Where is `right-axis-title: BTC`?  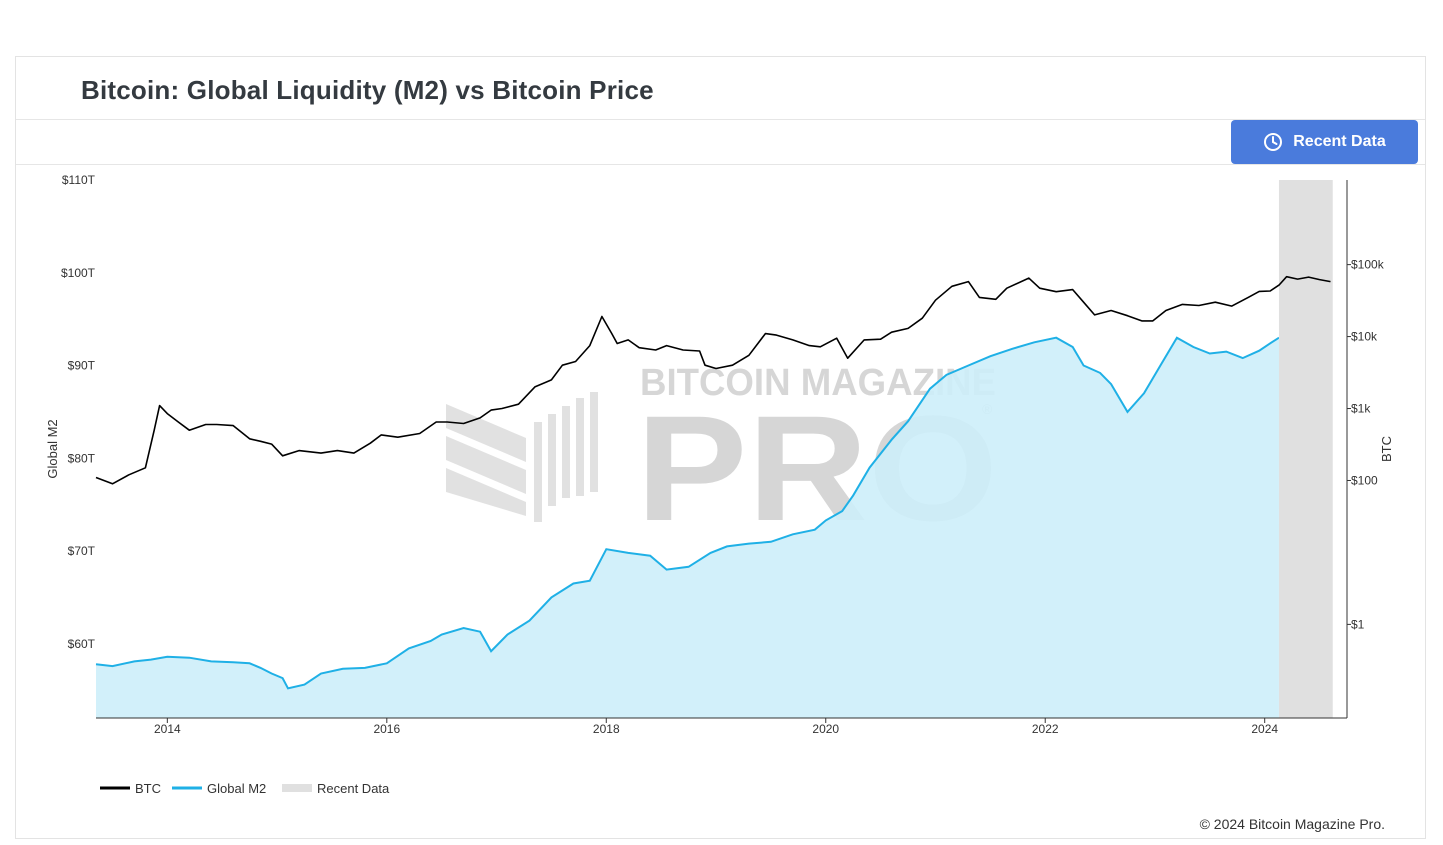
right-axis-title: BTC is located at coordinates (1386, 449).